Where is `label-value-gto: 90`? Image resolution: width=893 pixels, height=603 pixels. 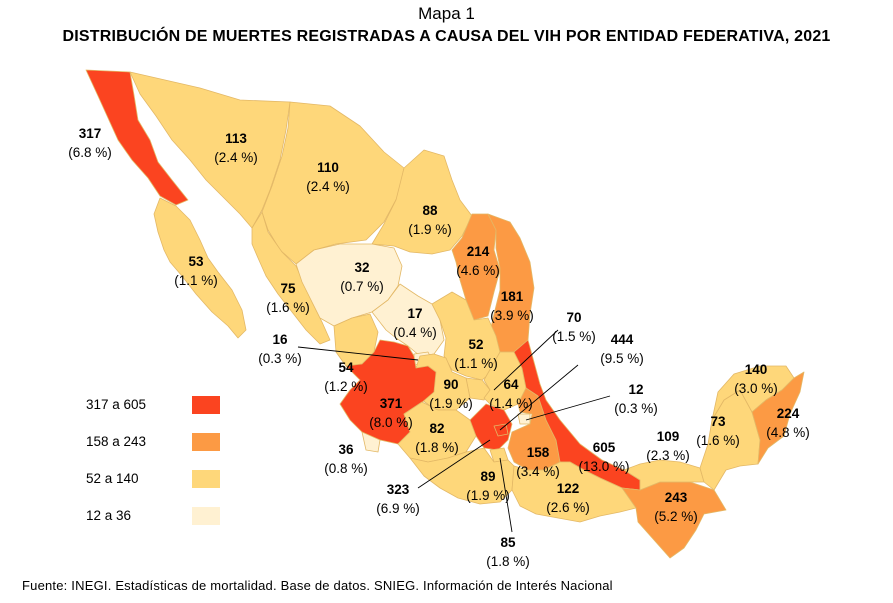
label-value-gto: 90 is located at coordinates (450, 384).